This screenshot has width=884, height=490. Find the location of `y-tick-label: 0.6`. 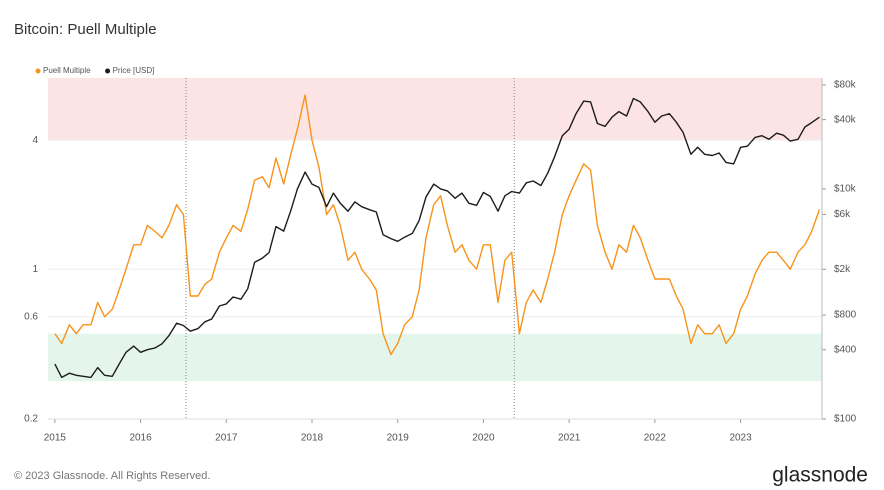

y-tick-label: 0.6 is located at coordinates (31, 316).